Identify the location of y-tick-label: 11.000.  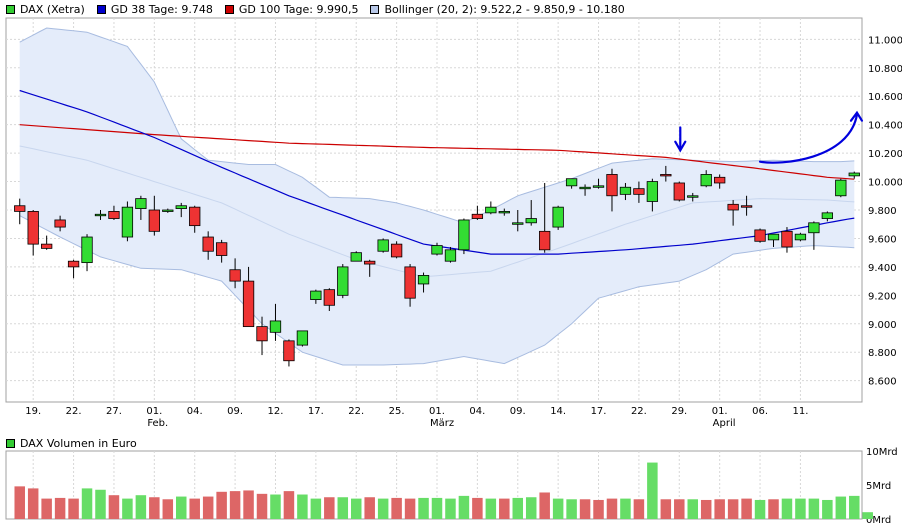
(885, 40).